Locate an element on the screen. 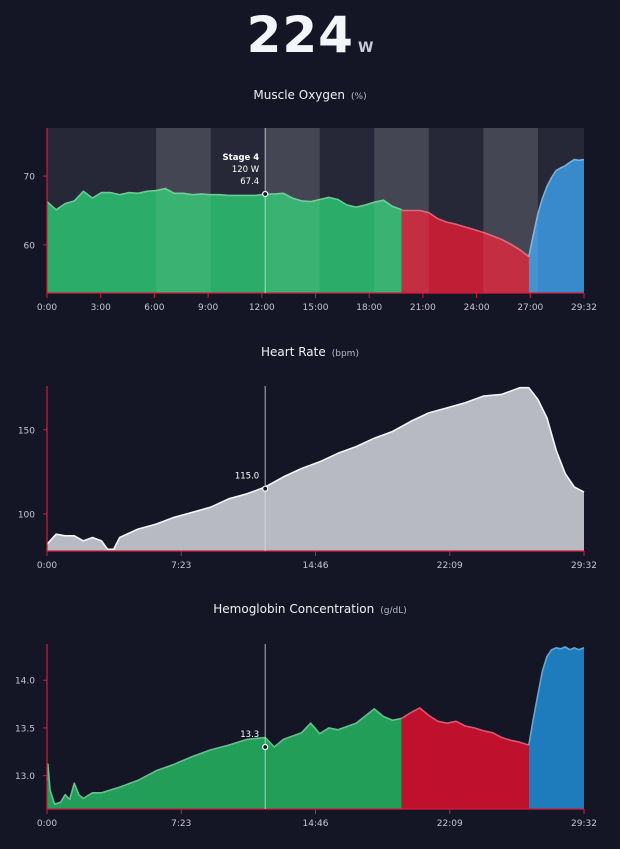 The image size is (620, 849). x-tick-label: 9:00 is located at coordinates (208, 308).